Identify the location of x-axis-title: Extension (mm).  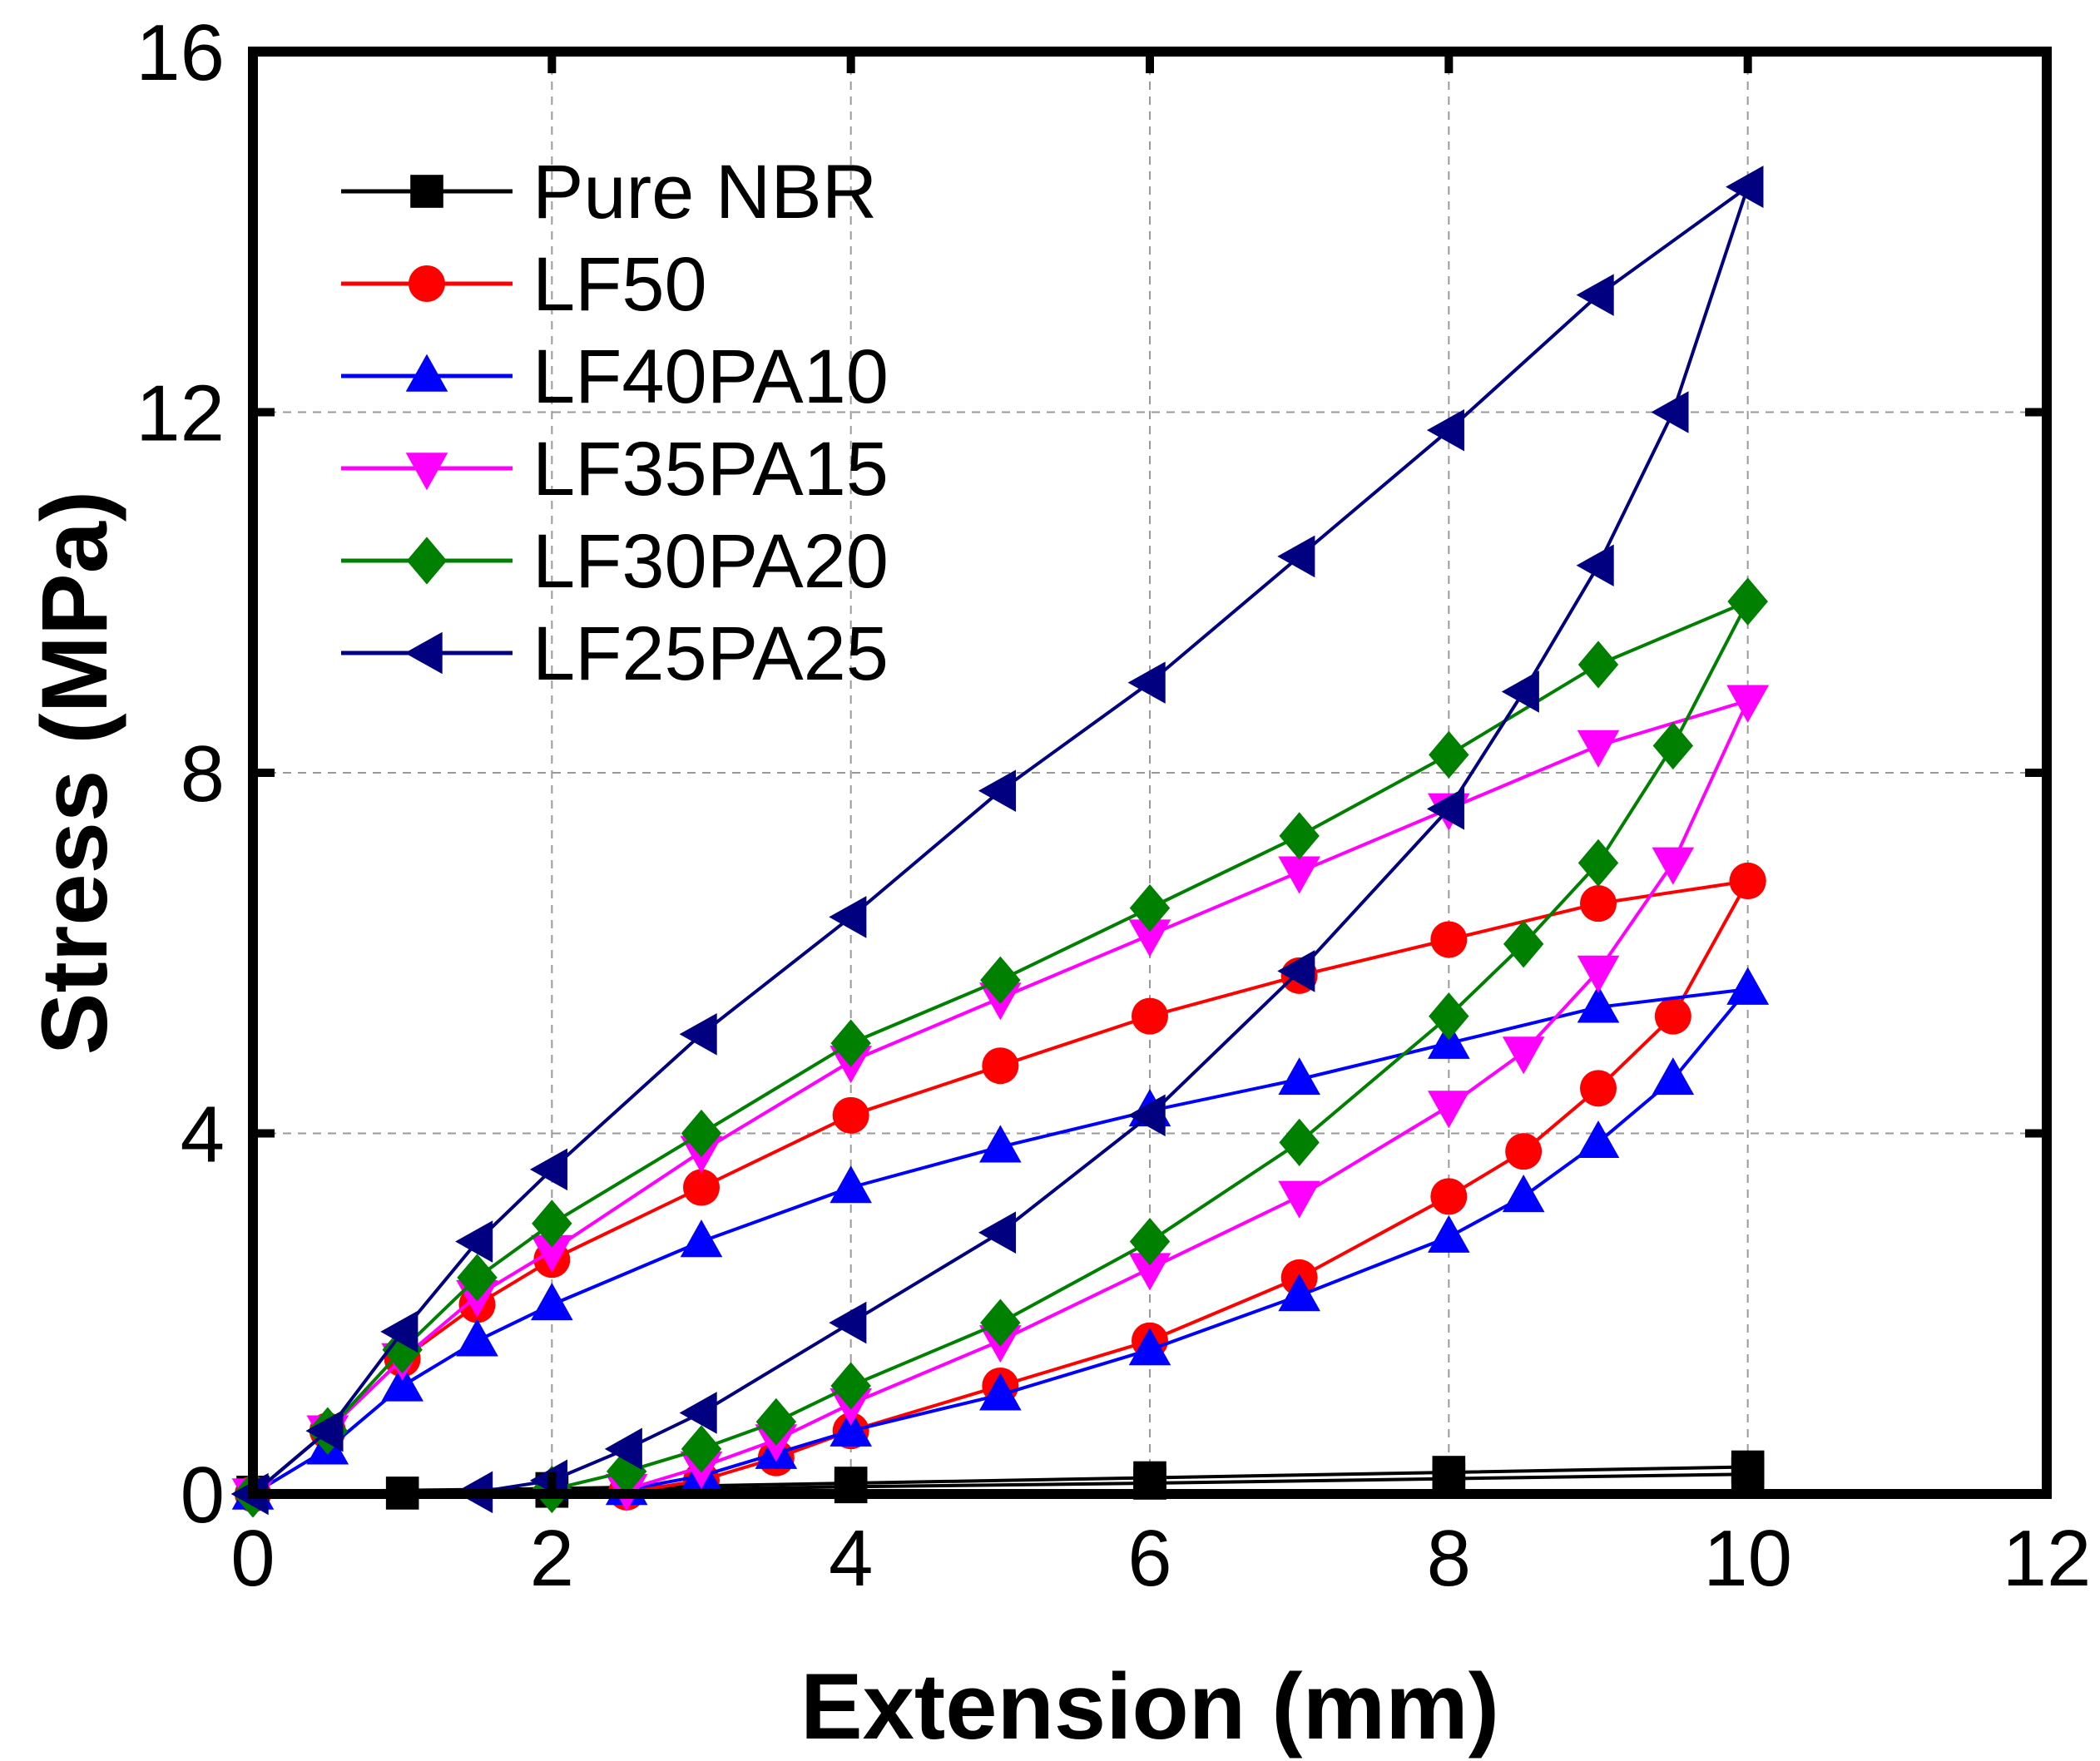
(1149, 1707).